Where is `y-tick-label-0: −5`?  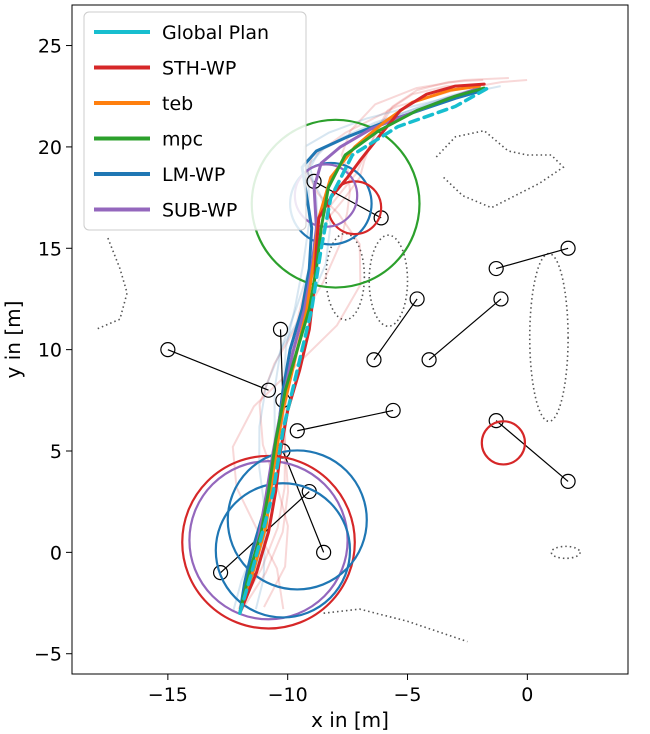
y-tick-label-0: −5 is located at coordinates (48, 655).